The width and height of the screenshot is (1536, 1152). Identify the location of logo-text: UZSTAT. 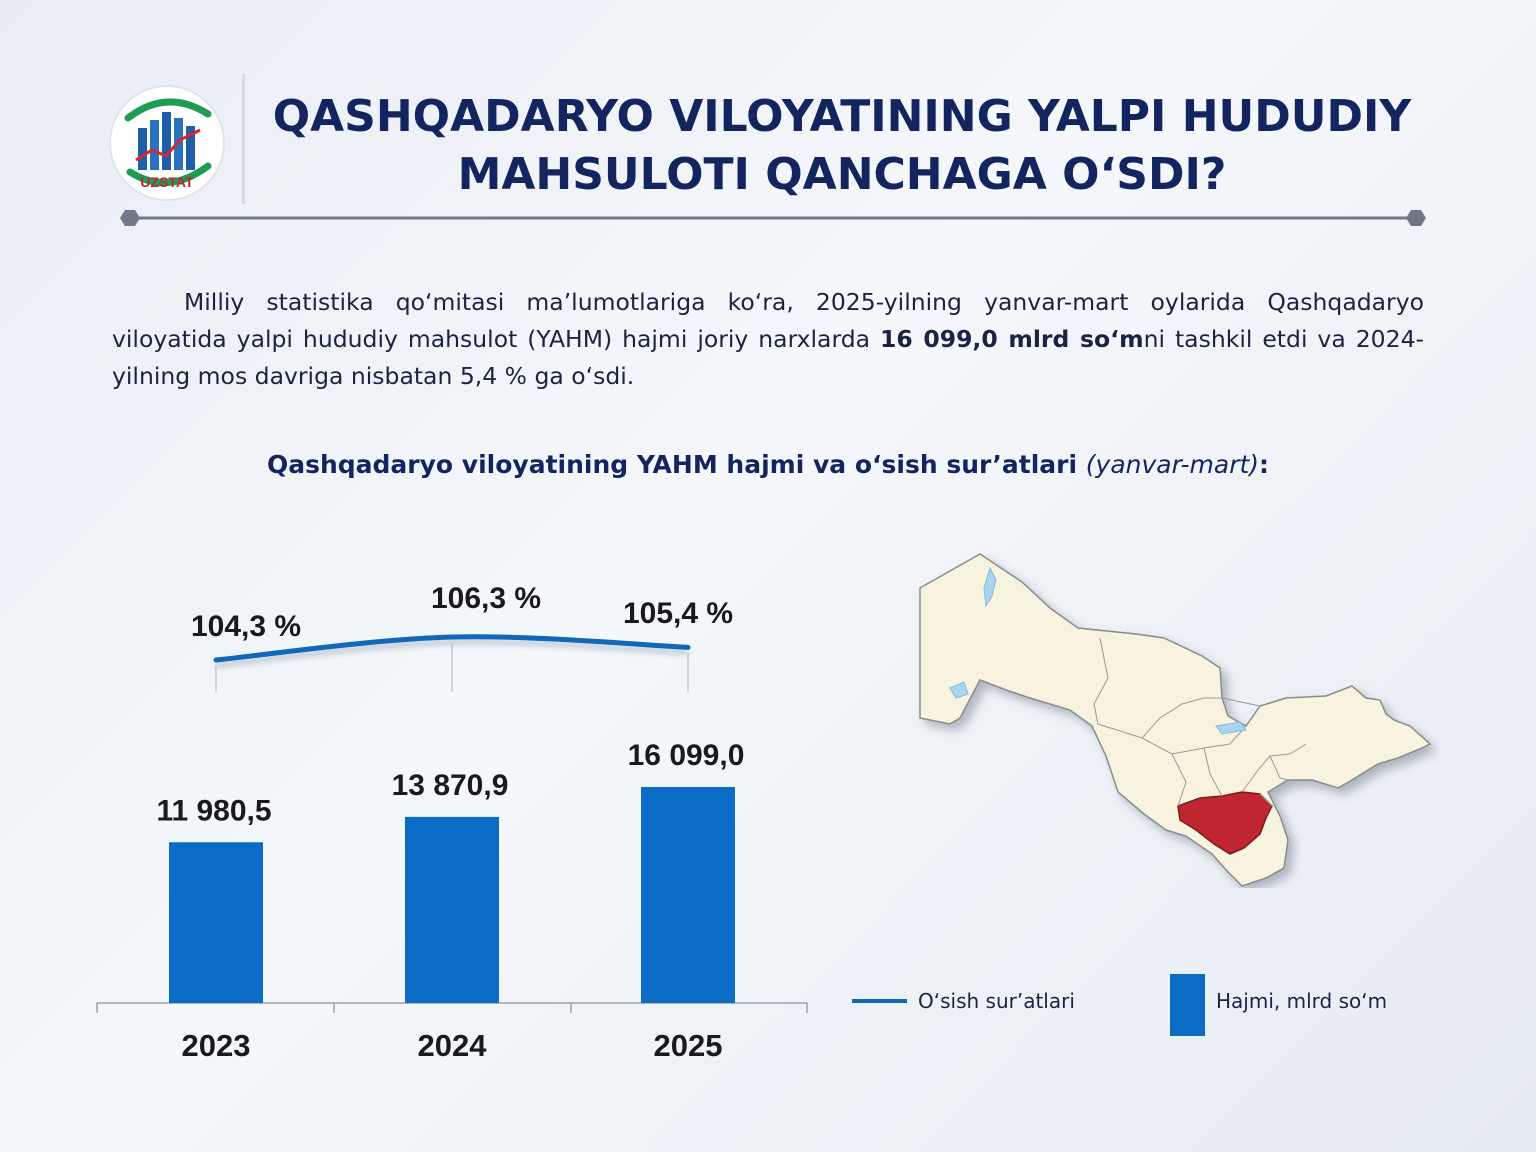
(167, 182).